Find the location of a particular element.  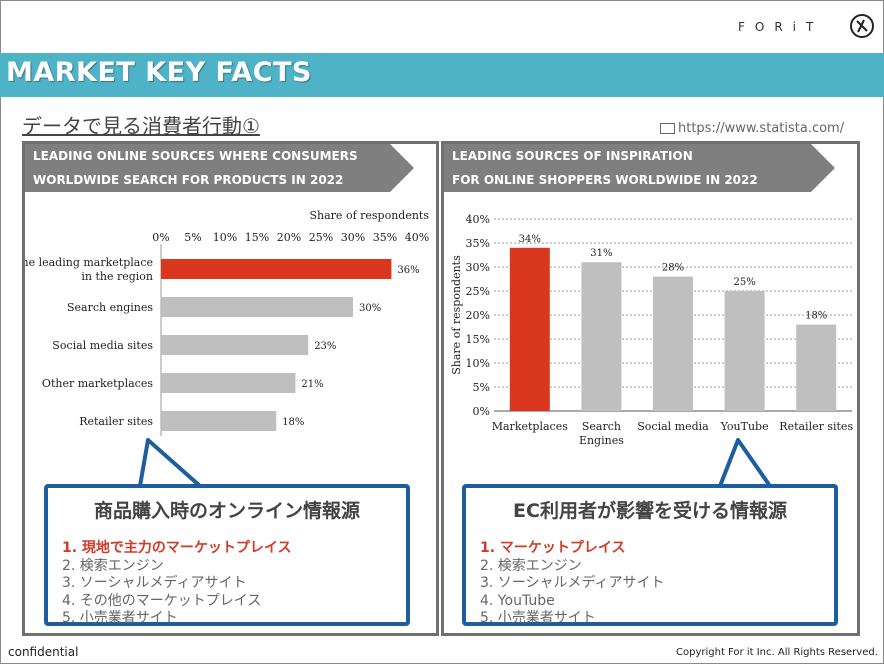

data-label: 36% is located at coordinates (408, 270).